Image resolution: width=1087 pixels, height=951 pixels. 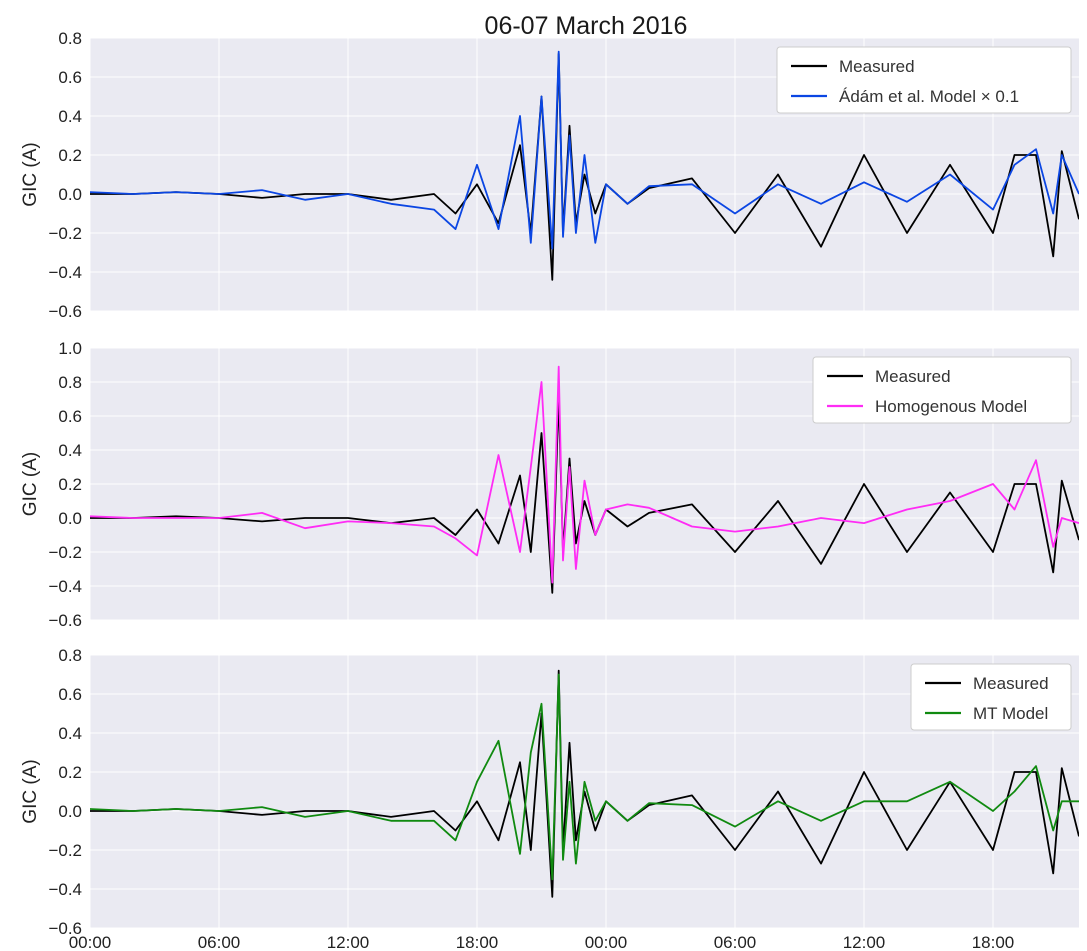 I want to click on chart-title: 06-07 March 2016, so click(x=586, y=26).